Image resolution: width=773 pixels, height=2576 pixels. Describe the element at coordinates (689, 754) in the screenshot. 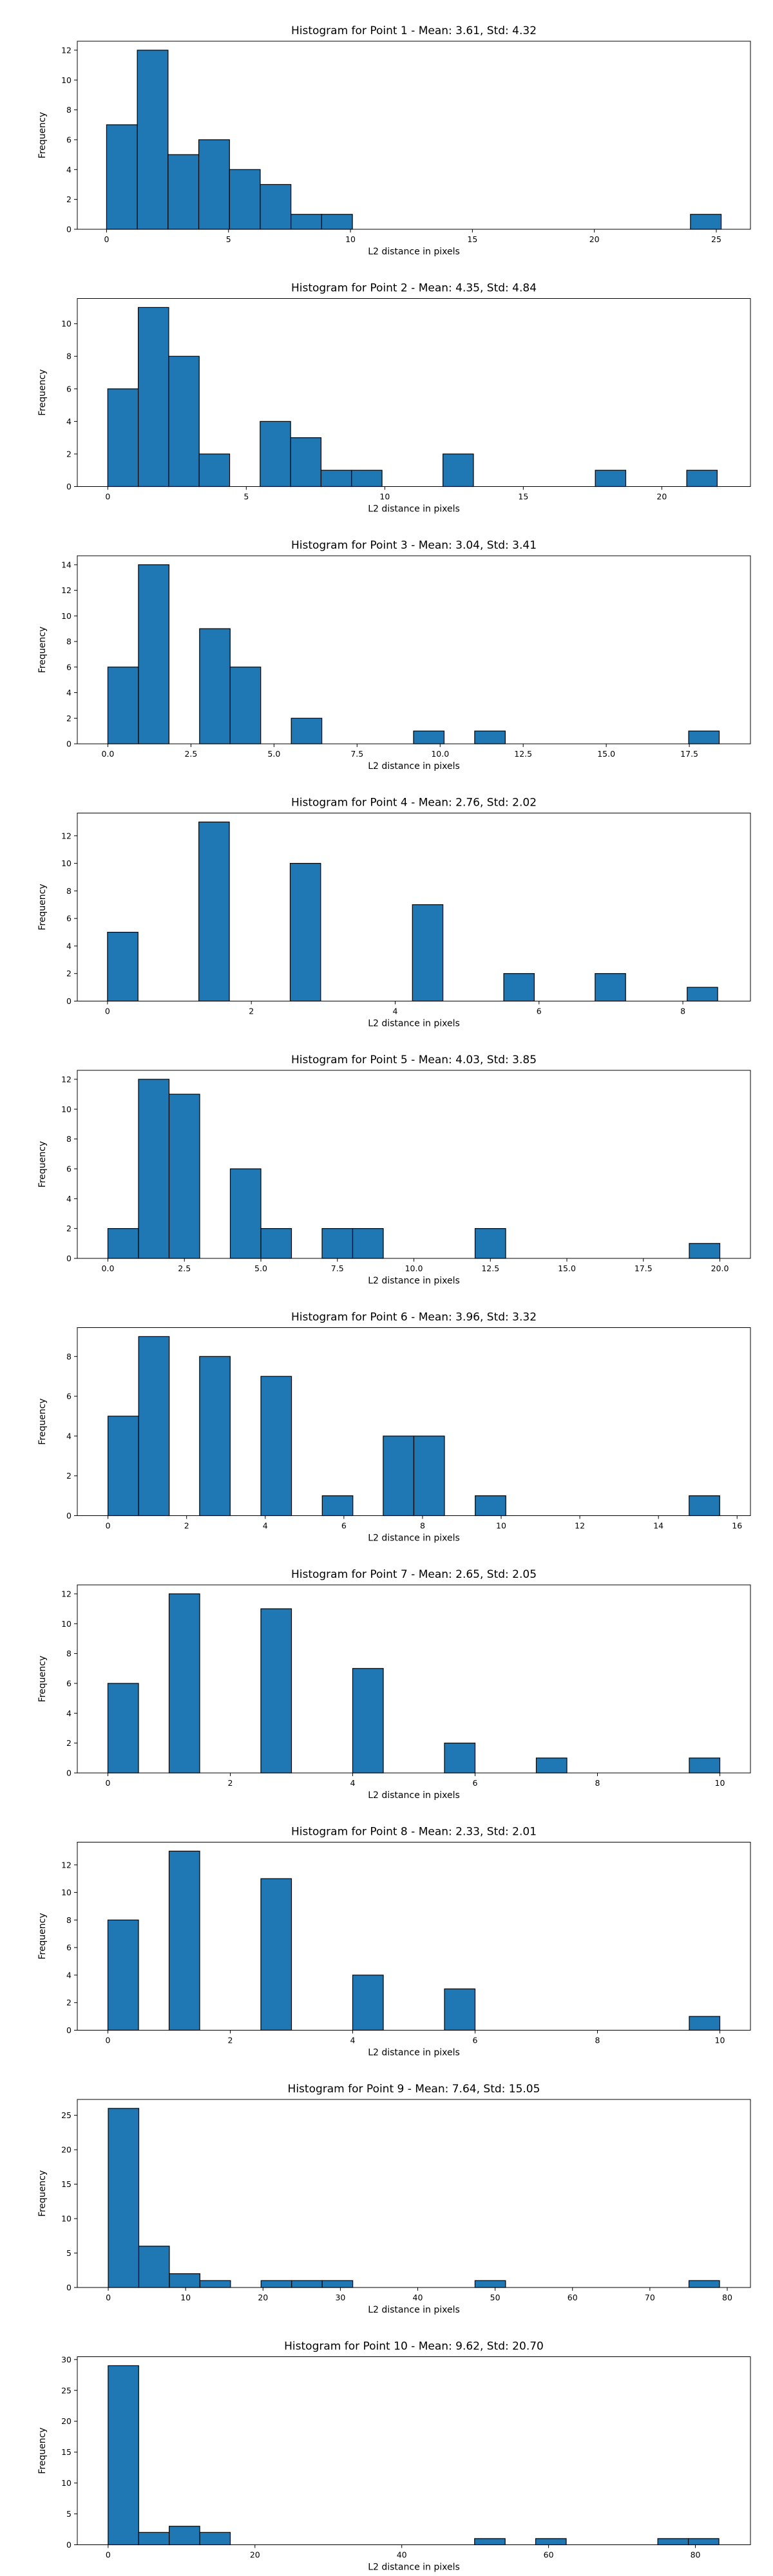

I see `x-tick-label: 17.5` at that location.